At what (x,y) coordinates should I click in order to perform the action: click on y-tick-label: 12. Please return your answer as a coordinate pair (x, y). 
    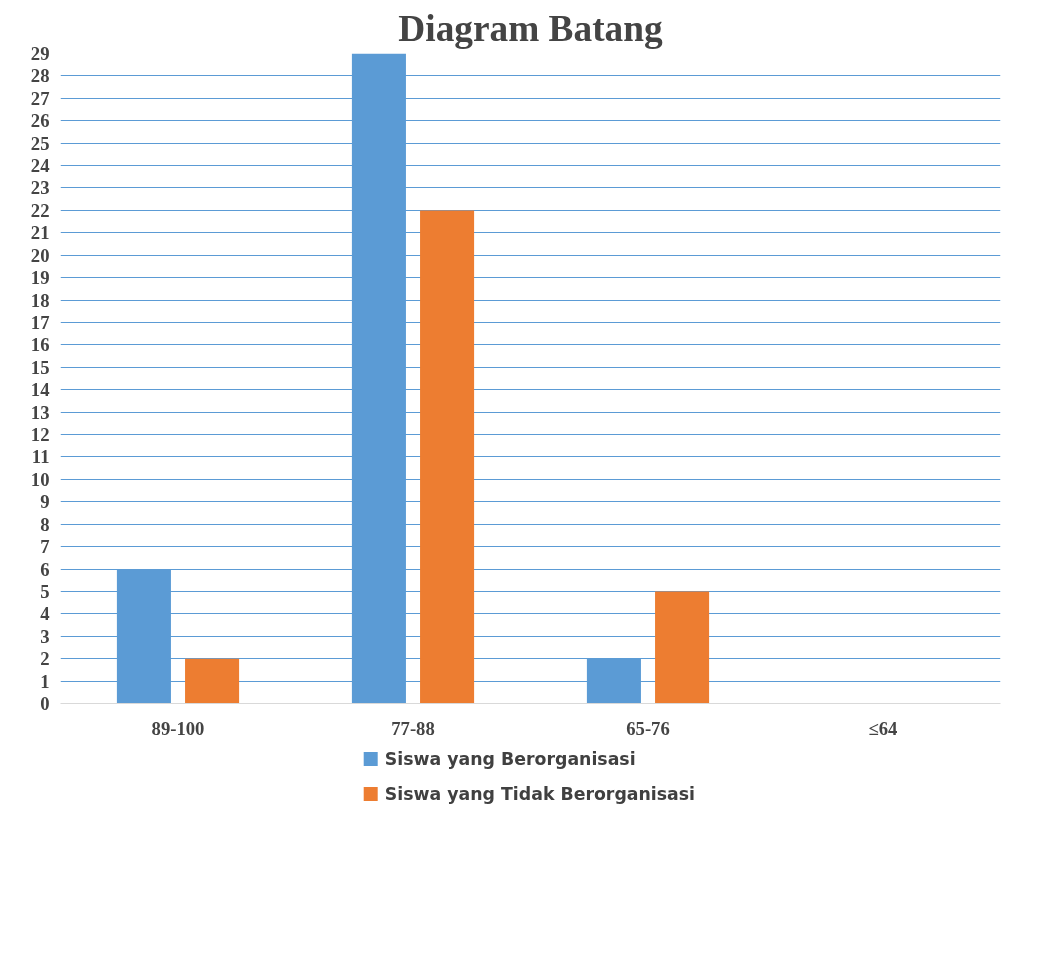
    Looking at the image, I should click on (40, 435).